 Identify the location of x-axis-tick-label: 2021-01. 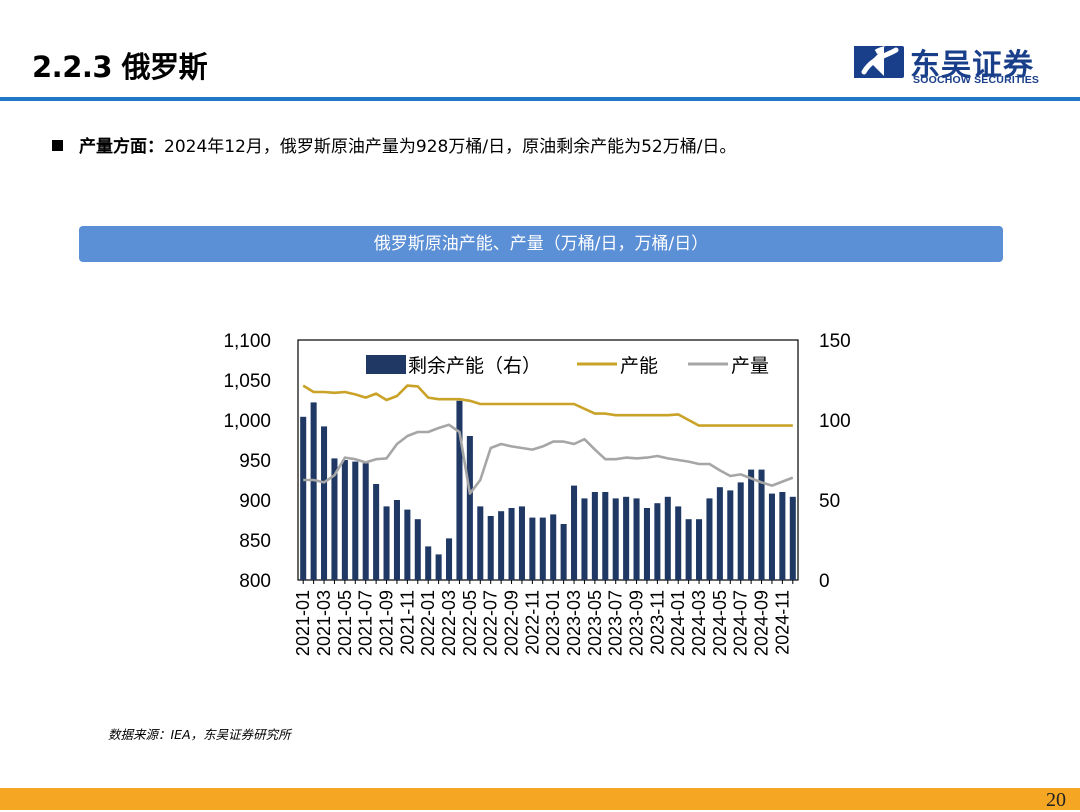
(303, 623).